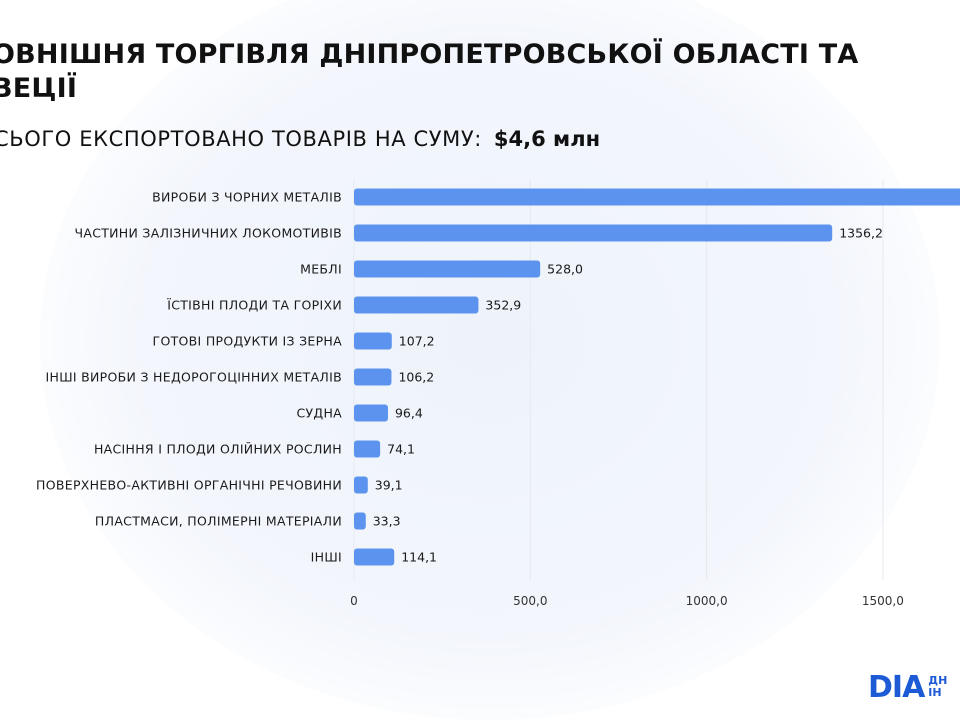 This screenshot has height=720, width=960. What do you see at coordinates (401, 449) in the screenshot?
I see `value-label: 74,1` at bounding box center [401, 449].